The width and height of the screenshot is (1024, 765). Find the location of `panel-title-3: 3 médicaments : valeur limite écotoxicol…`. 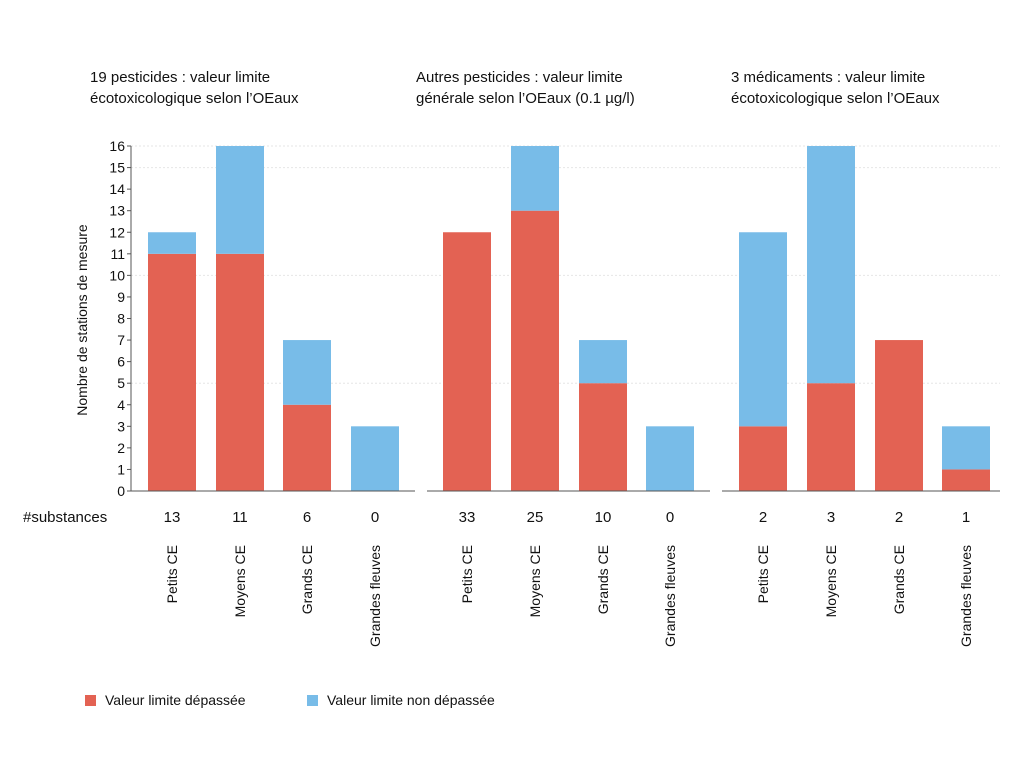

panel-title-3: 3 médicaments : valeur limite écotoxicol… is located at coordinates (877, 88).